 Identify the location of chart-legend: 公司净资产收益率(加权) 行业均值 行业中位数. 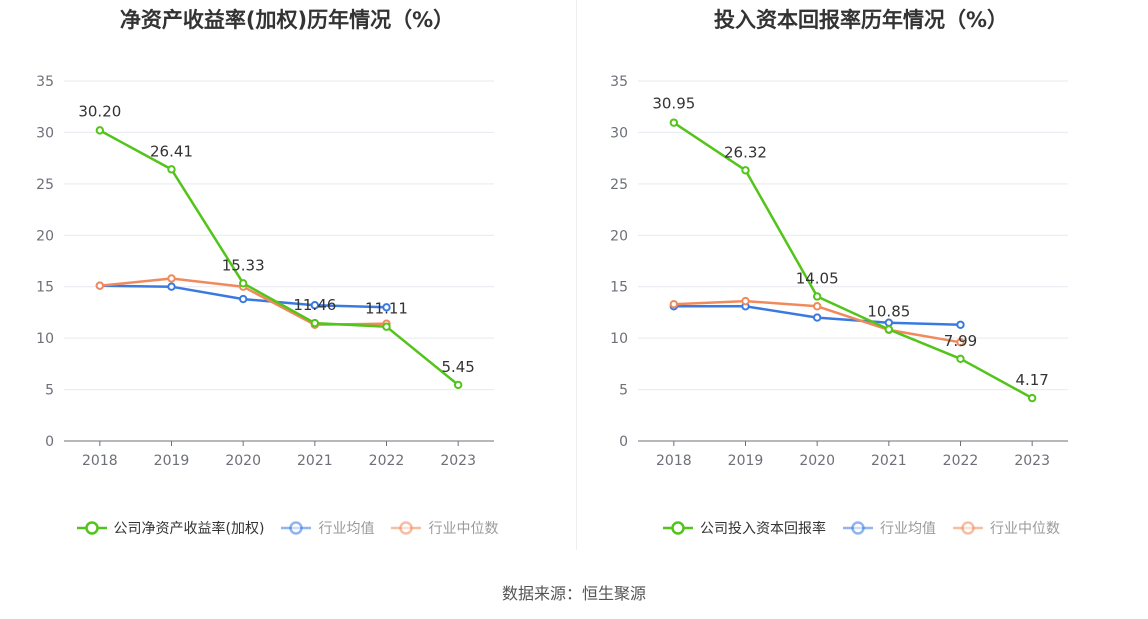
(287, 528).